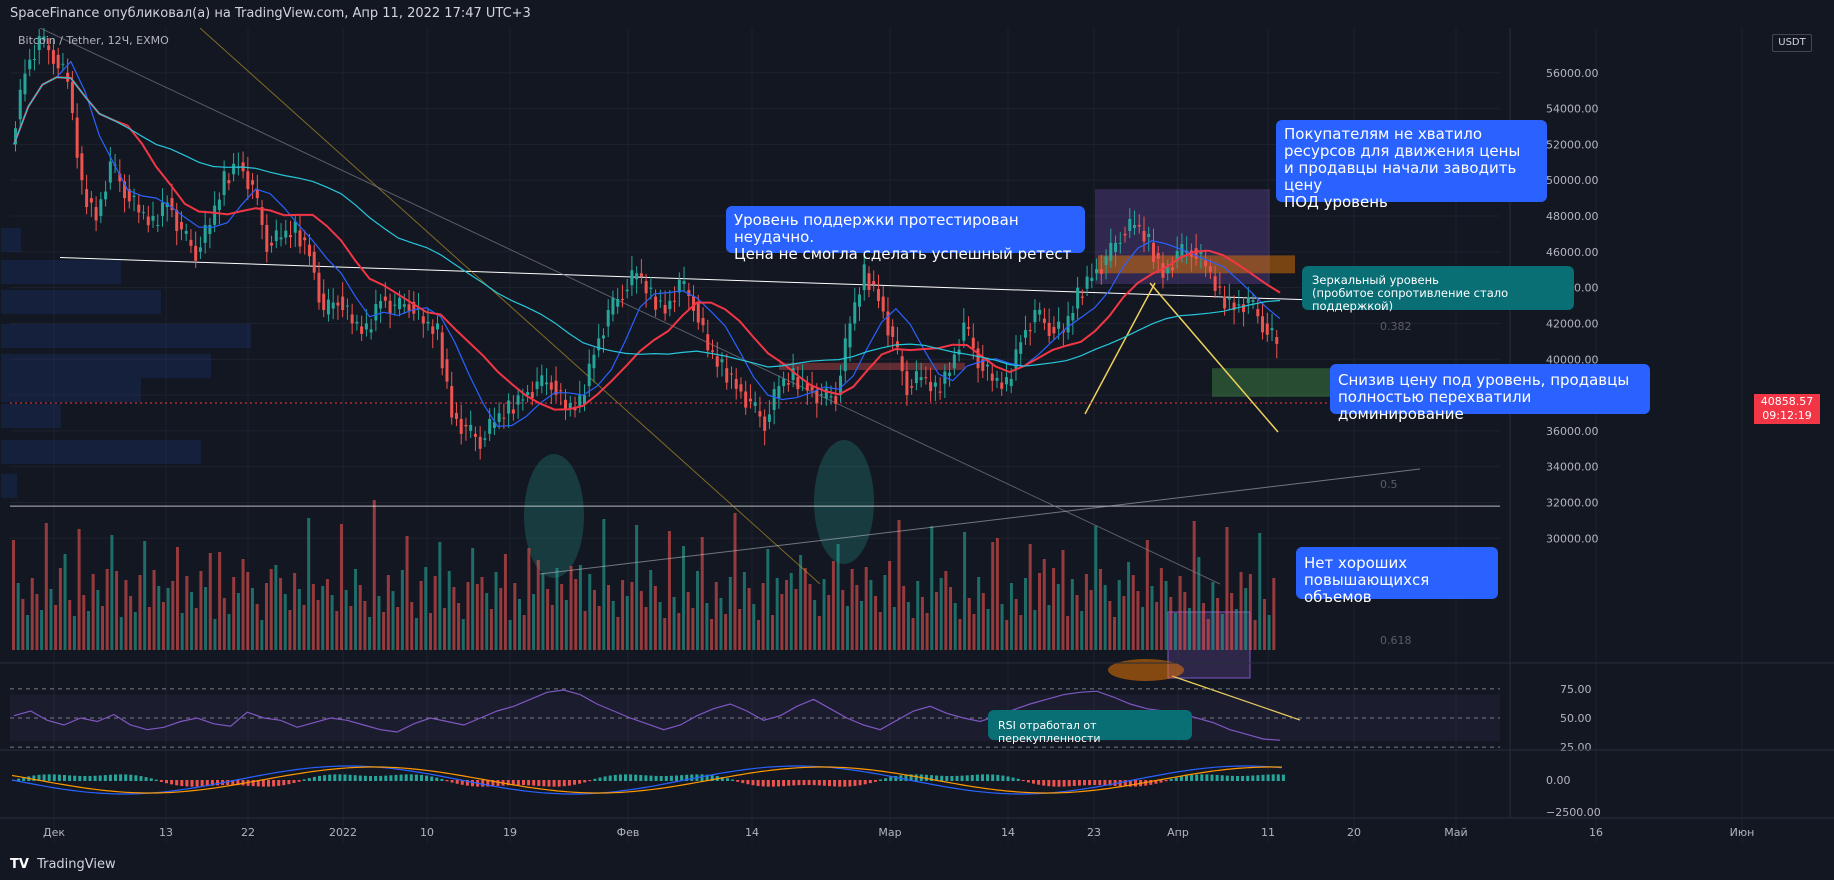 This screenshot has width=1834, height=880. Describe the element at coordinates (343, 832) in the screenshot. I see `time-tick-label: 2022` at that location.